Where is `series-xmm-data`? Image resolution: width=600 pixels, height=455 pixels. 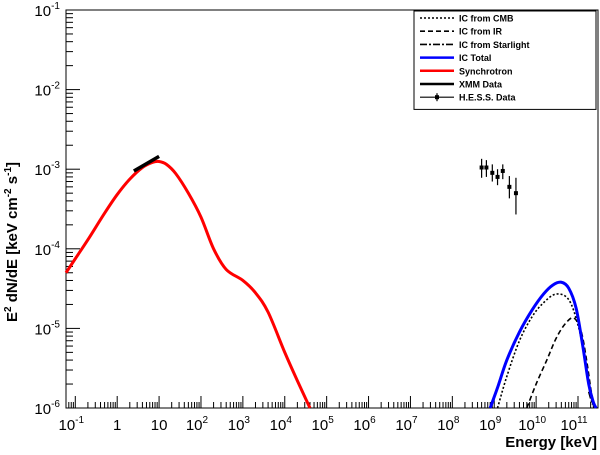
series-xmm-data is located at coordinates (146, 163).